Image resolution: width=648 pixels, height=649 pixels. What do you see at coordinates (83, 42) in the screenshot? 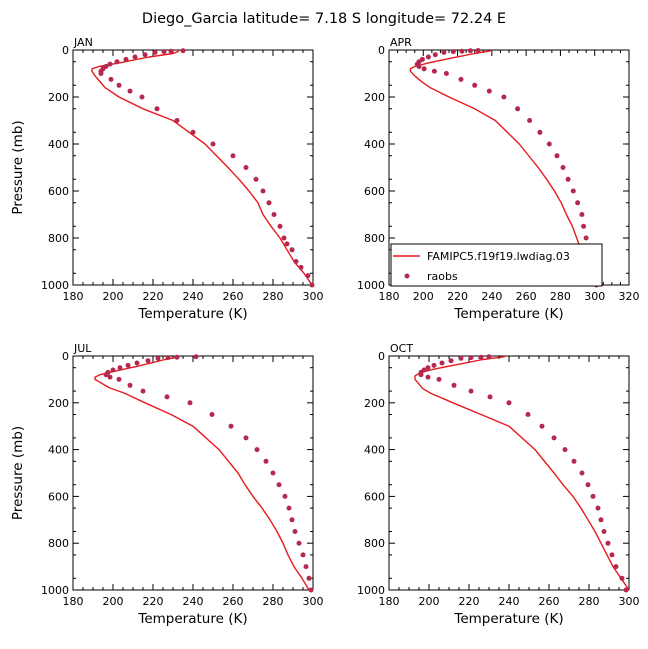
I see `panel-title: JAN` at bounding box center [83, 42].